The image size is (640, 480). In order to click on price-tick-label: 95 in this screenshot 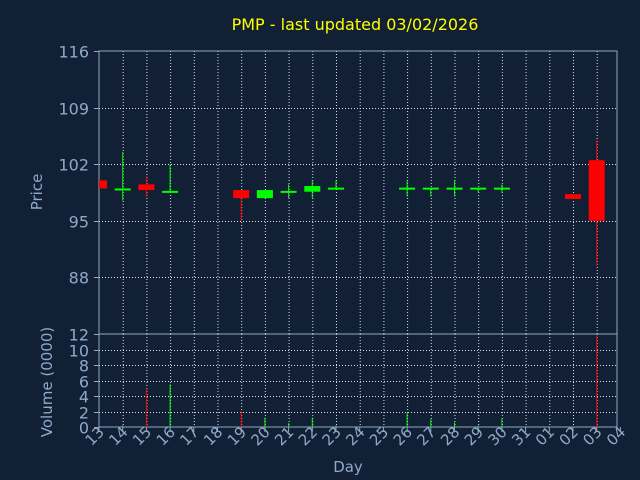, I will do `click(79, 222)`.